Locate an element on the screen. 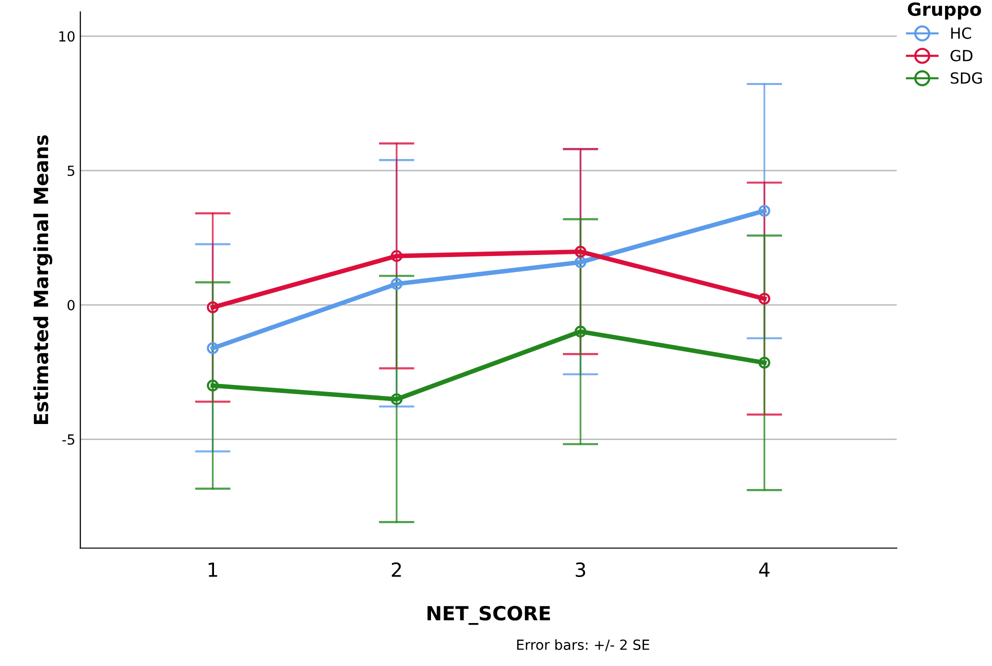  y-tick-label: -5 is located at coordinates (68, 439).